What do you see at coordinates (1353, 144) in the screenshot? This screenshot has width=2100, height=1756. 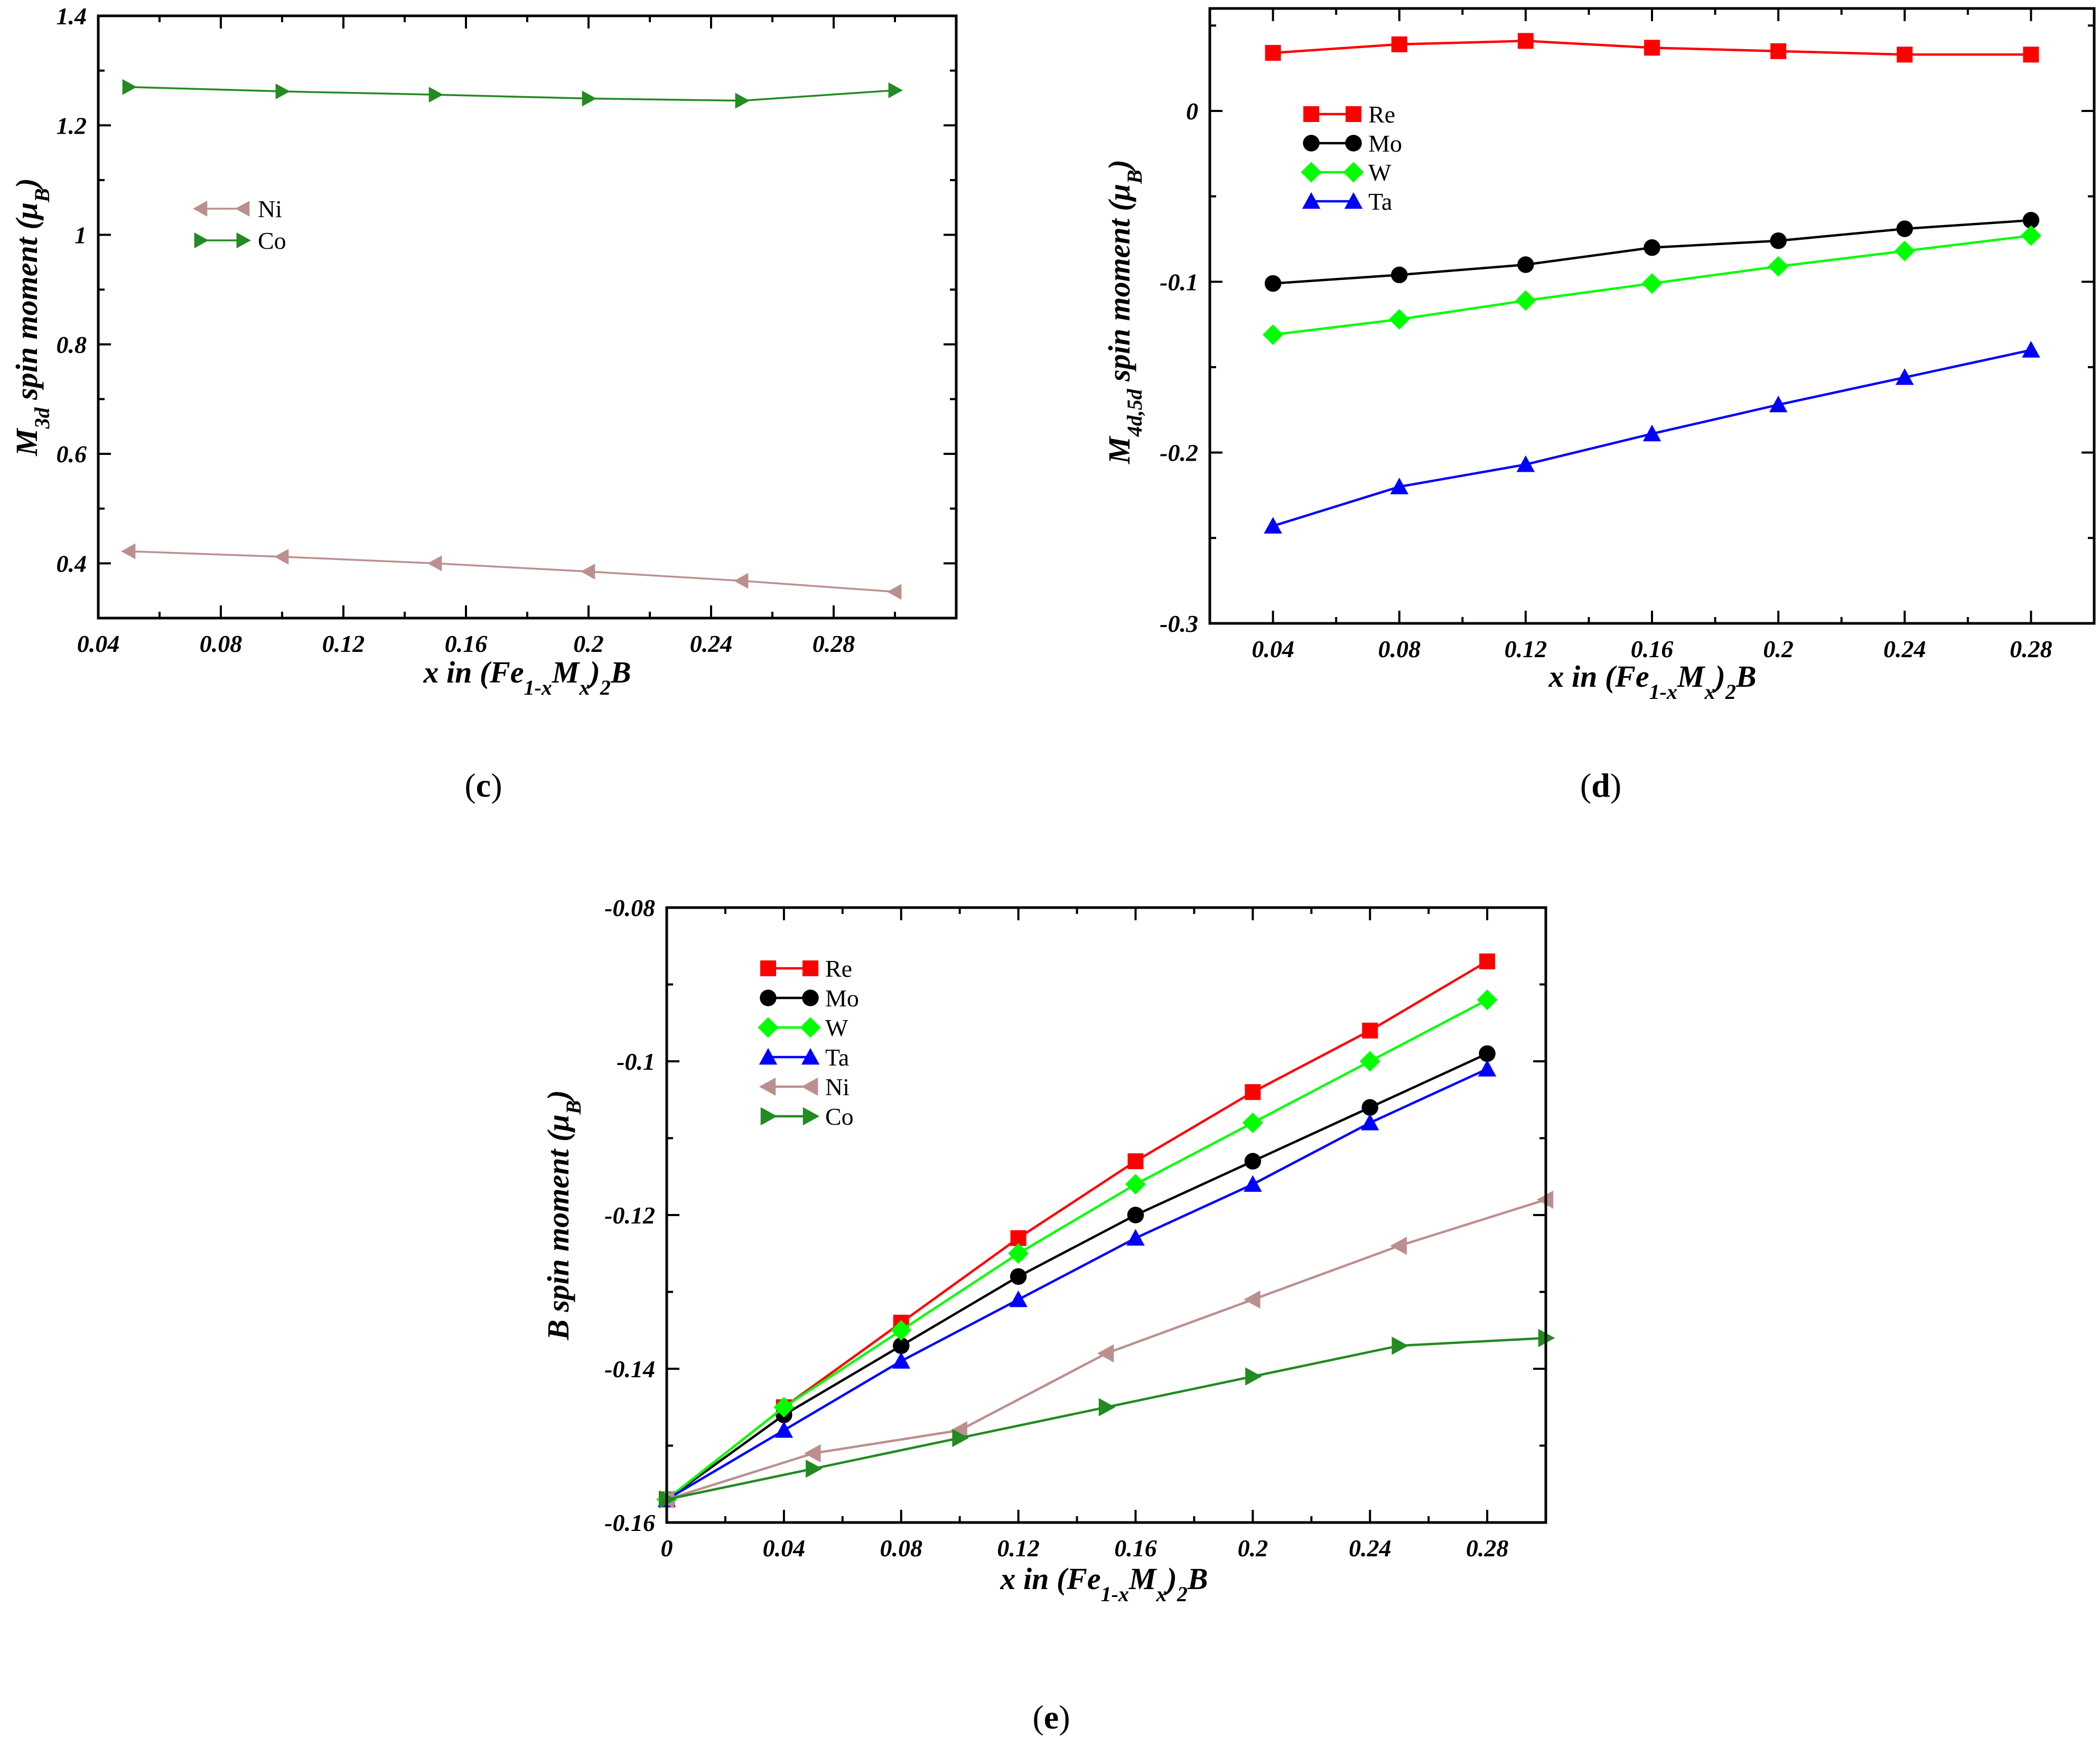 I see `panel-d-legend-marker-mo` at bounding box center [1353, 144].